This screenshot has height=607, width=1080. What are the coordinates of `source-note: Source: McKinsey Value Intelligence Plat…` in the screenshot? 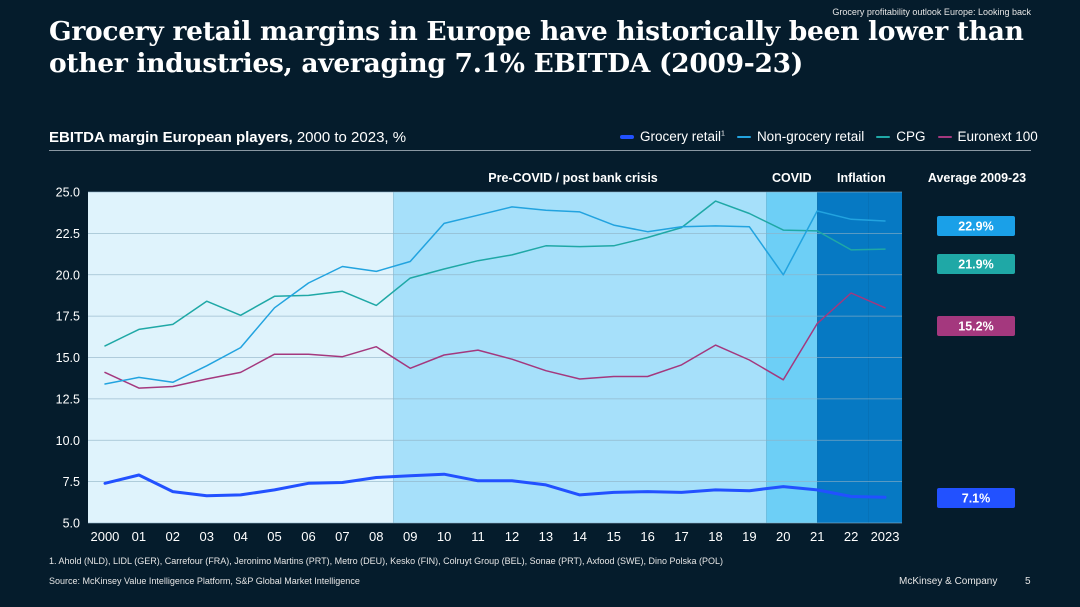 It's located at (204, 581).